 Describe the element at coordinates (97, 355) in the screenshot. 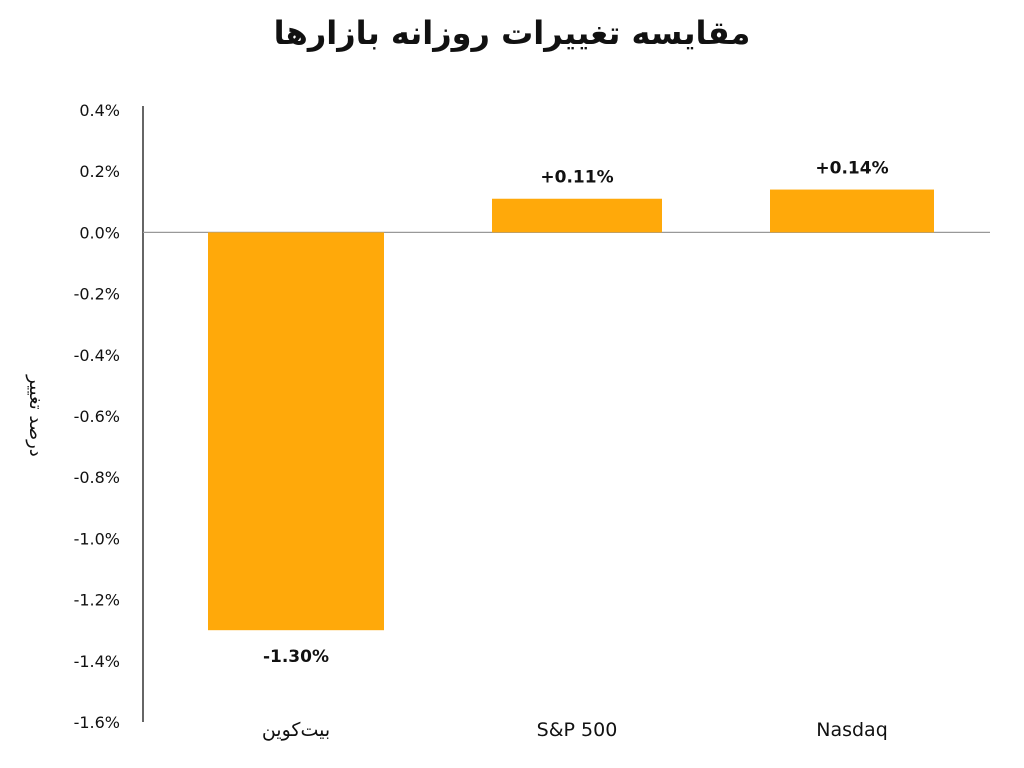

I see `y-tick-label: -0.4%` at that location.